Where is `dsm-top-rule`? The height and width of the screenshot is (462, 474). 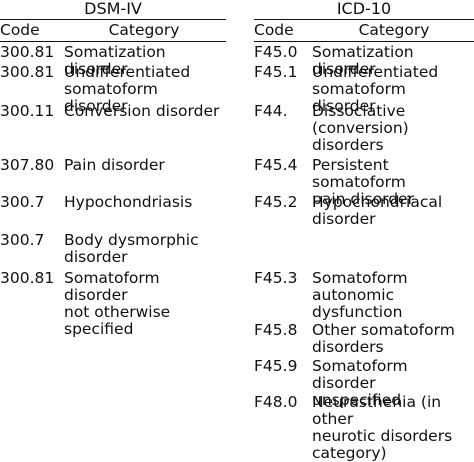
dsm-top-rule is located at coordinates (113, 19).